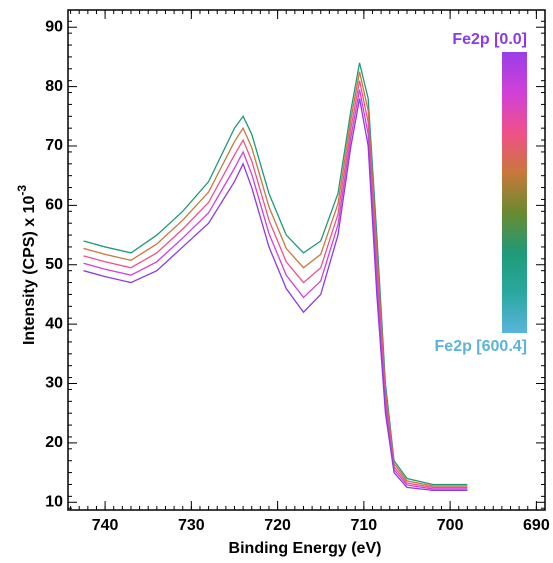 The height and width of the screenshot is (563, 553). I want to click on colorbar, so click(514, 192).